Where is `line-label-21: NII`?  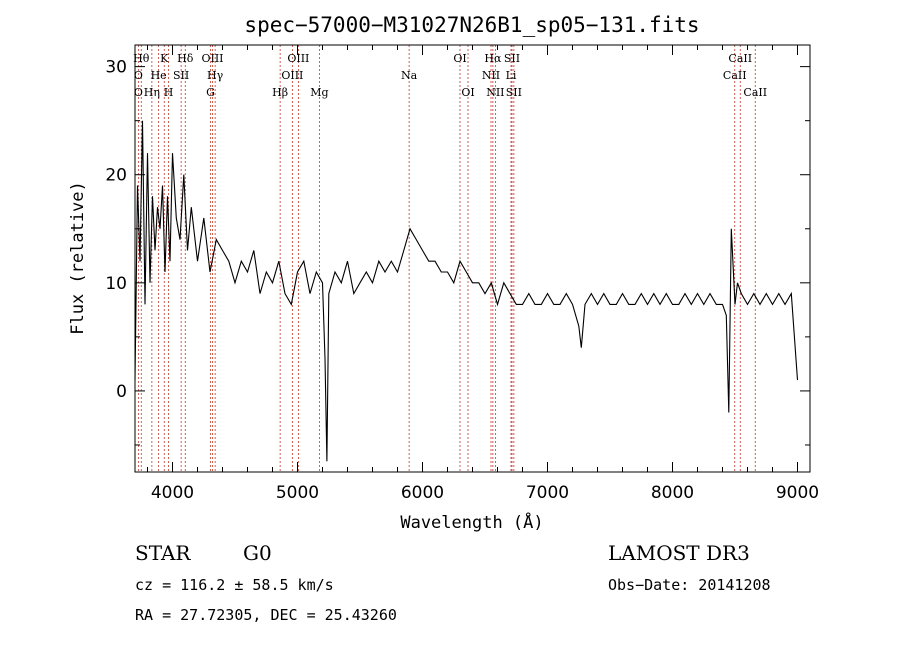
line-label-21: NII is located at coordinates (491, 75).